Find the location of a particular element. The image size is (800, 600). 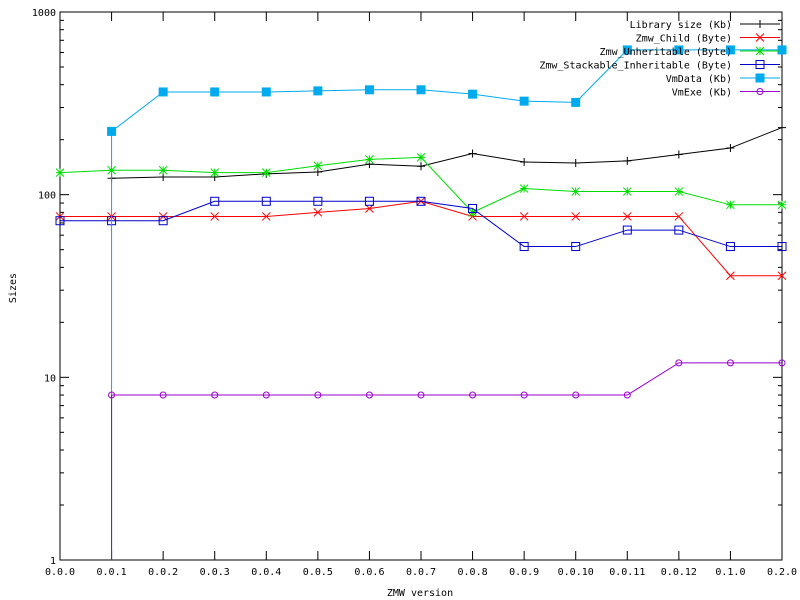

legend-label: Zmw_Stackable_Inheritable (Byte) is located at coordinates (635, 66).